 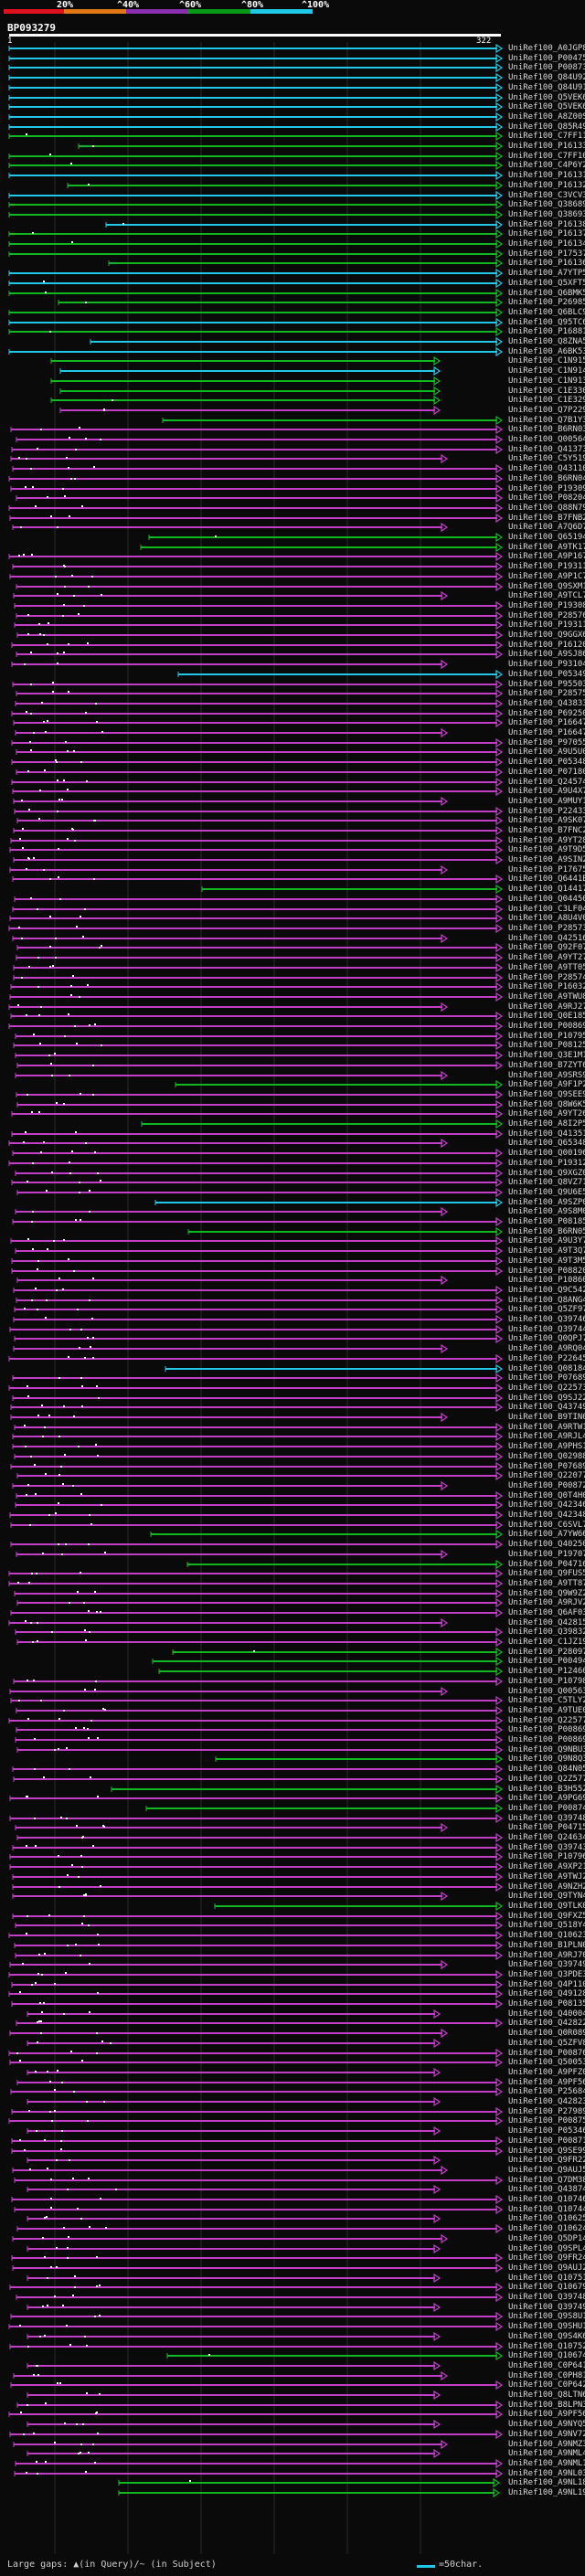 I want to click on hit-label: UniRef100_A7YW66, so click(x=546, y=1534).